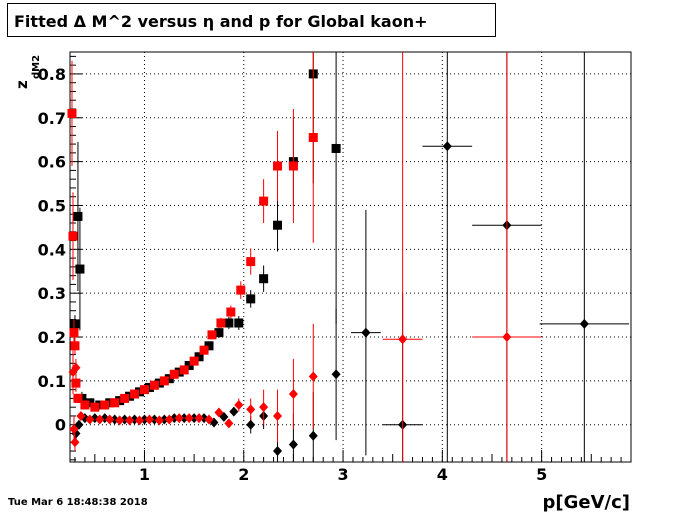 Image resolution: width=700 pixels, height=514 pixels. Describe the element at coordinates (342, 474) in the screenshot. I see `x-tick-label: 3` at that location.